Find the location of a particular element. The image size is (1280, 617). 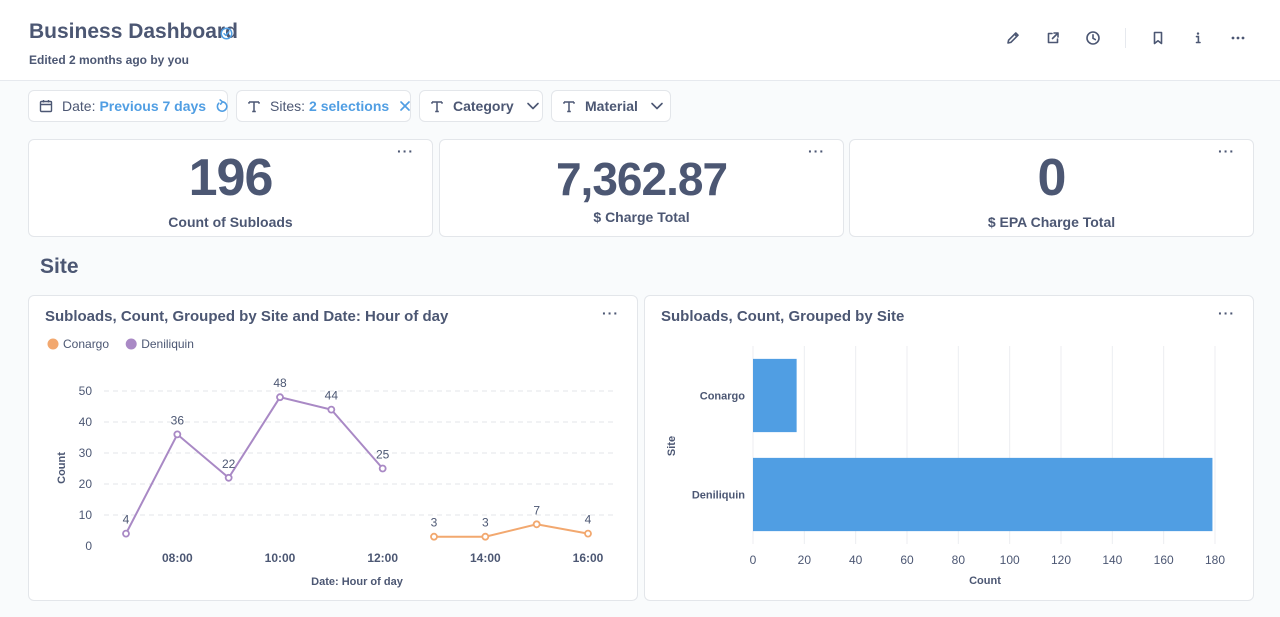

x-tick-label: 160 is located at coordinates (1164, 560).